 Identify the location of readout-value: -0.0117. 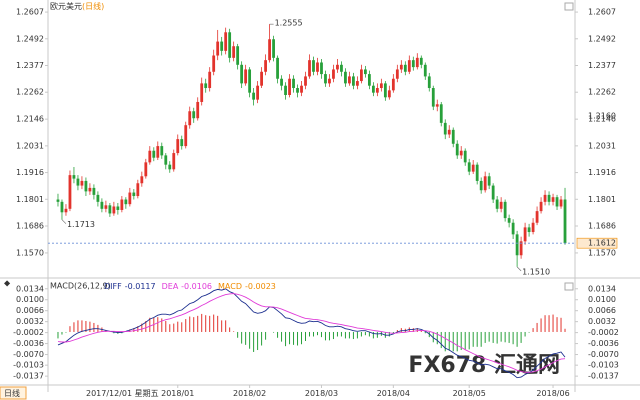
(140, 286).